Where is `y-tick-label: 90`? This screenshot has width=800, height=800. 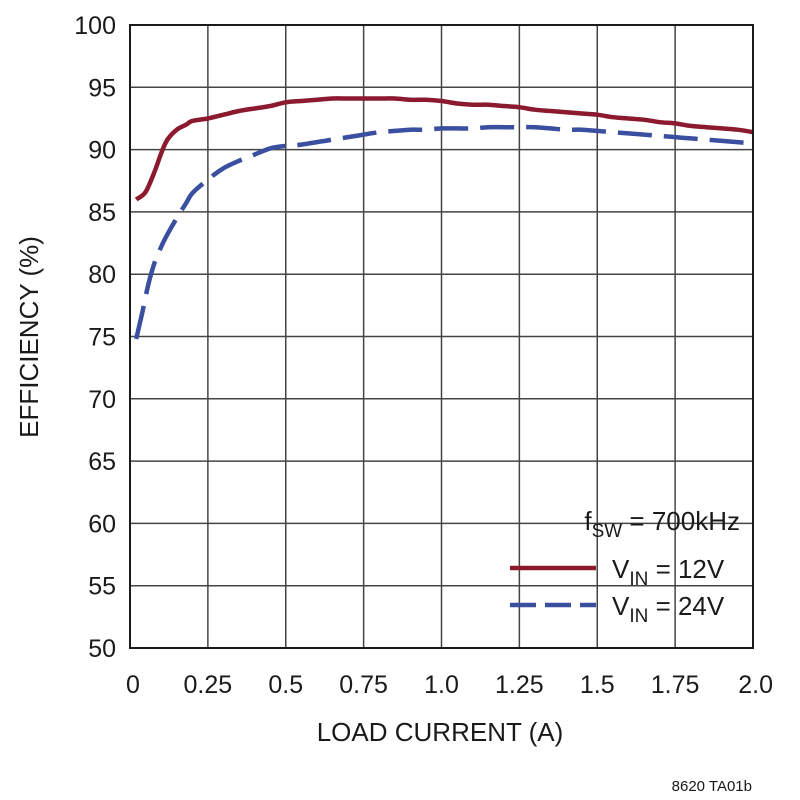 y-tick-label: 90 is located at coordinates (102, 151).